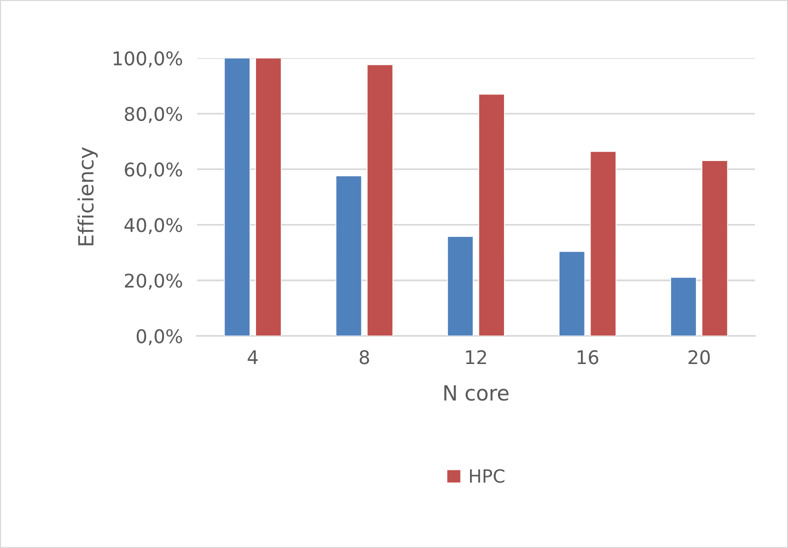  I want to click on x-axis-title: N core, so click(476, 393).